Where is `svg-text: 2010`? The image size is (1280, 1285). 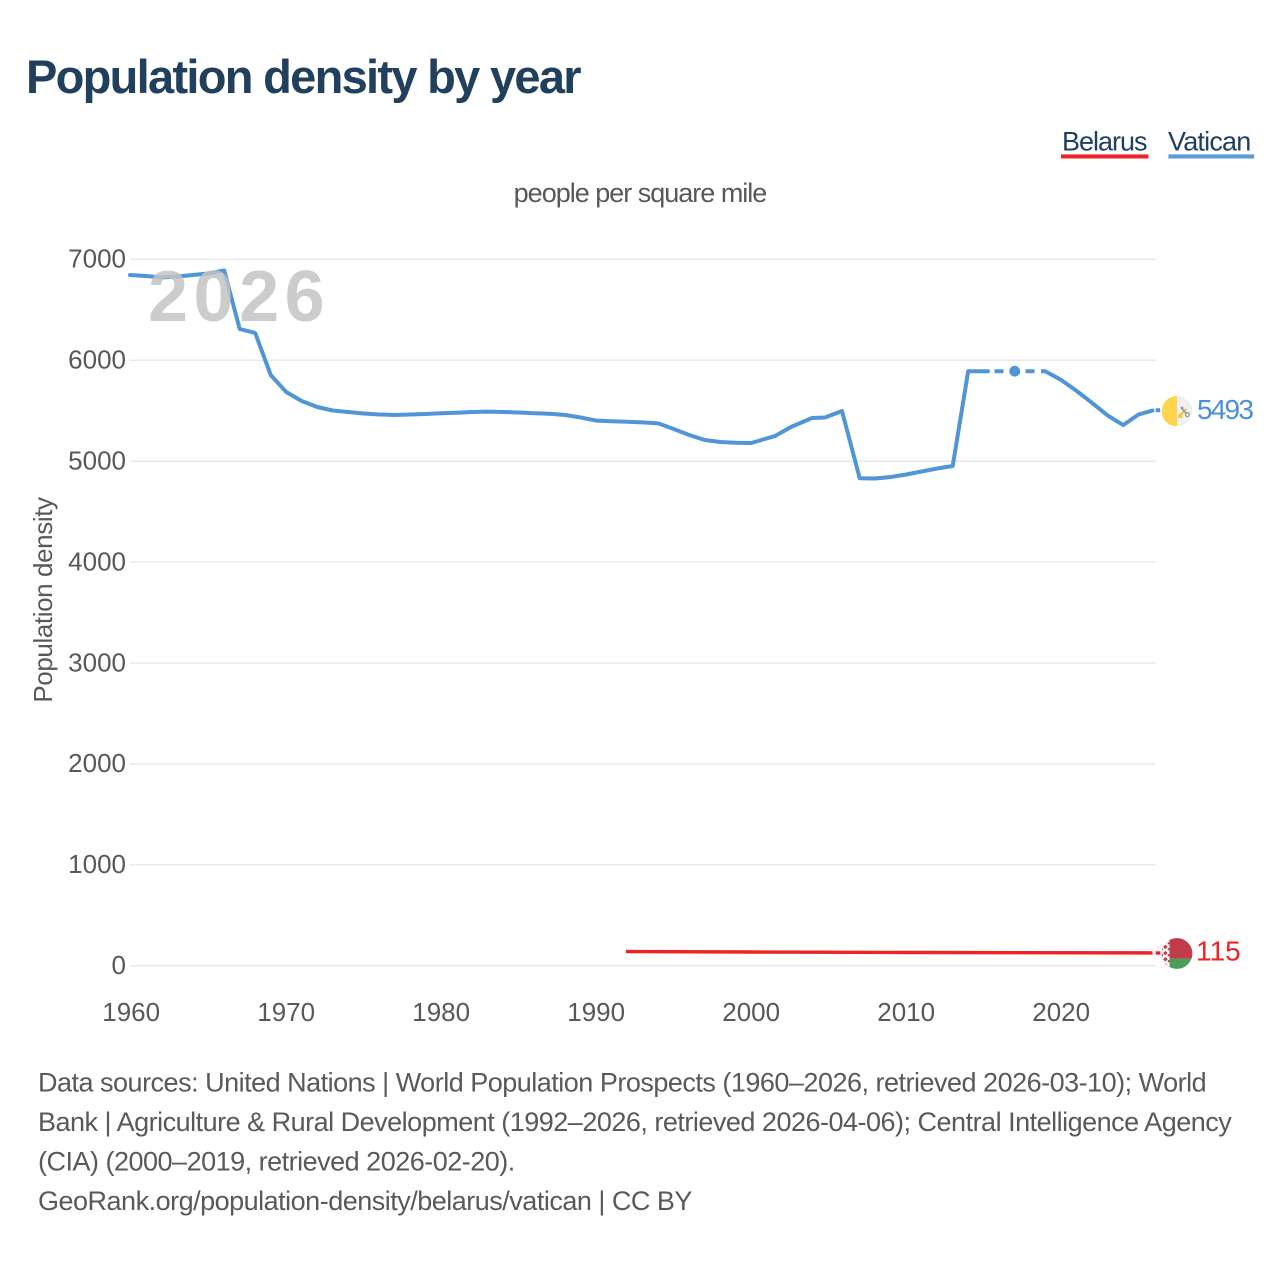 svg-text: 2010 is located at coordinates (906, 1012).